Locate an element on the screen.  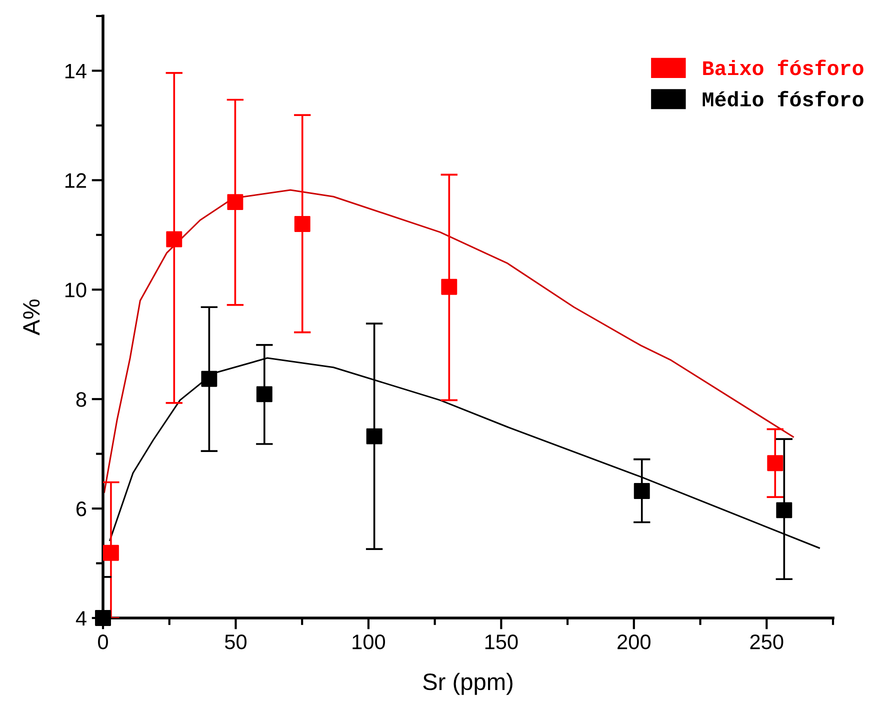
x-tick-label: 0 is located at coordinates (103, 642).